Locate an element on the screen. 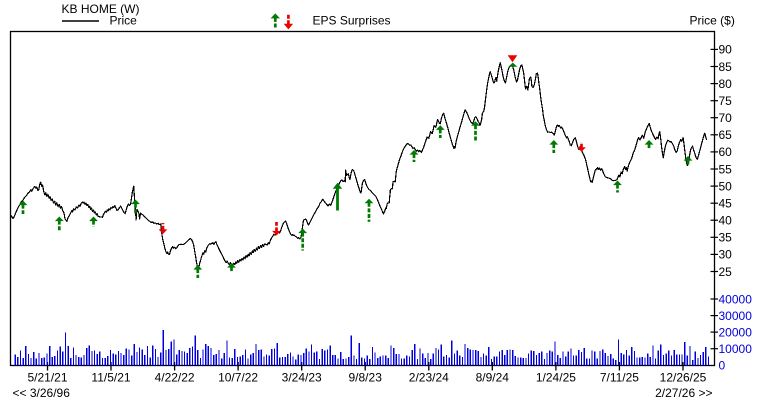 This screenshot has height=400, width=760. svg-text: Price ($) is located at coordinates (712, 21).